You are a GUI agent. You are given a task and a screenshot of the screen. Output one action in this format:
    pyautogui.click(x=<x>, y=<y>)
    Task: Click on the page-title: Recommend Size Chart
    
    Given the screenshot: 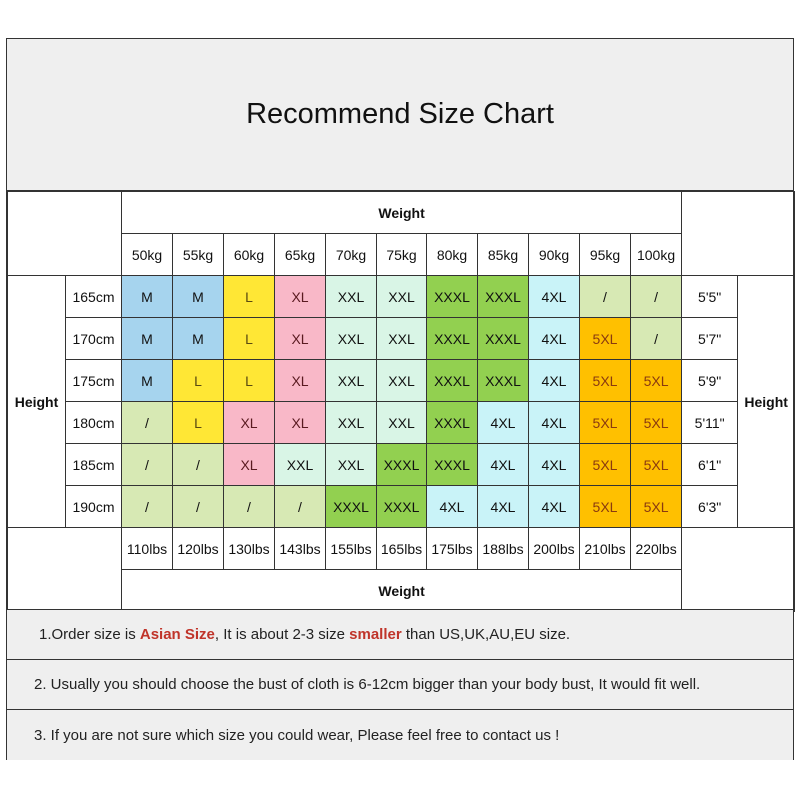 What is the action you would take?
    pyautogui.click(x=400, y=114)
    